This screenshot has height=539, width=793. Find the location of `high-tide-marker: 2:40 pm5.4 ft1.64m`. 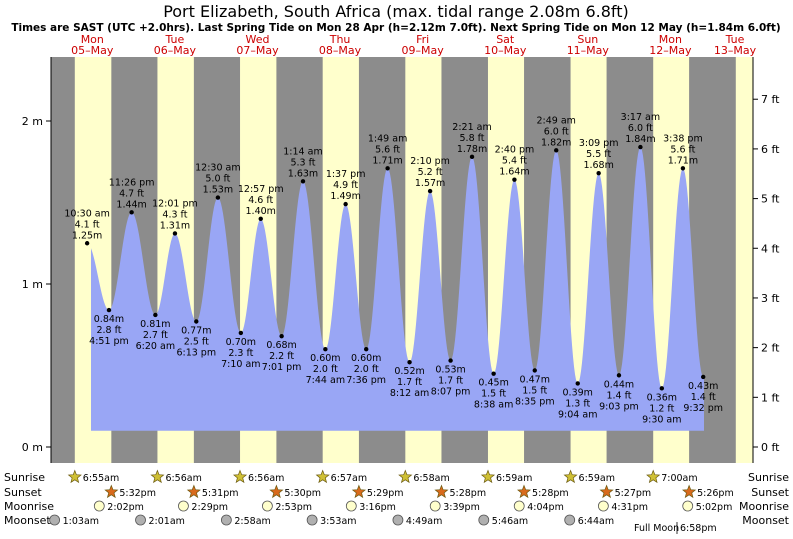

high-tide-marker: 2:40 pm5.4 ft1.64m is located at coordinates (515, 163).